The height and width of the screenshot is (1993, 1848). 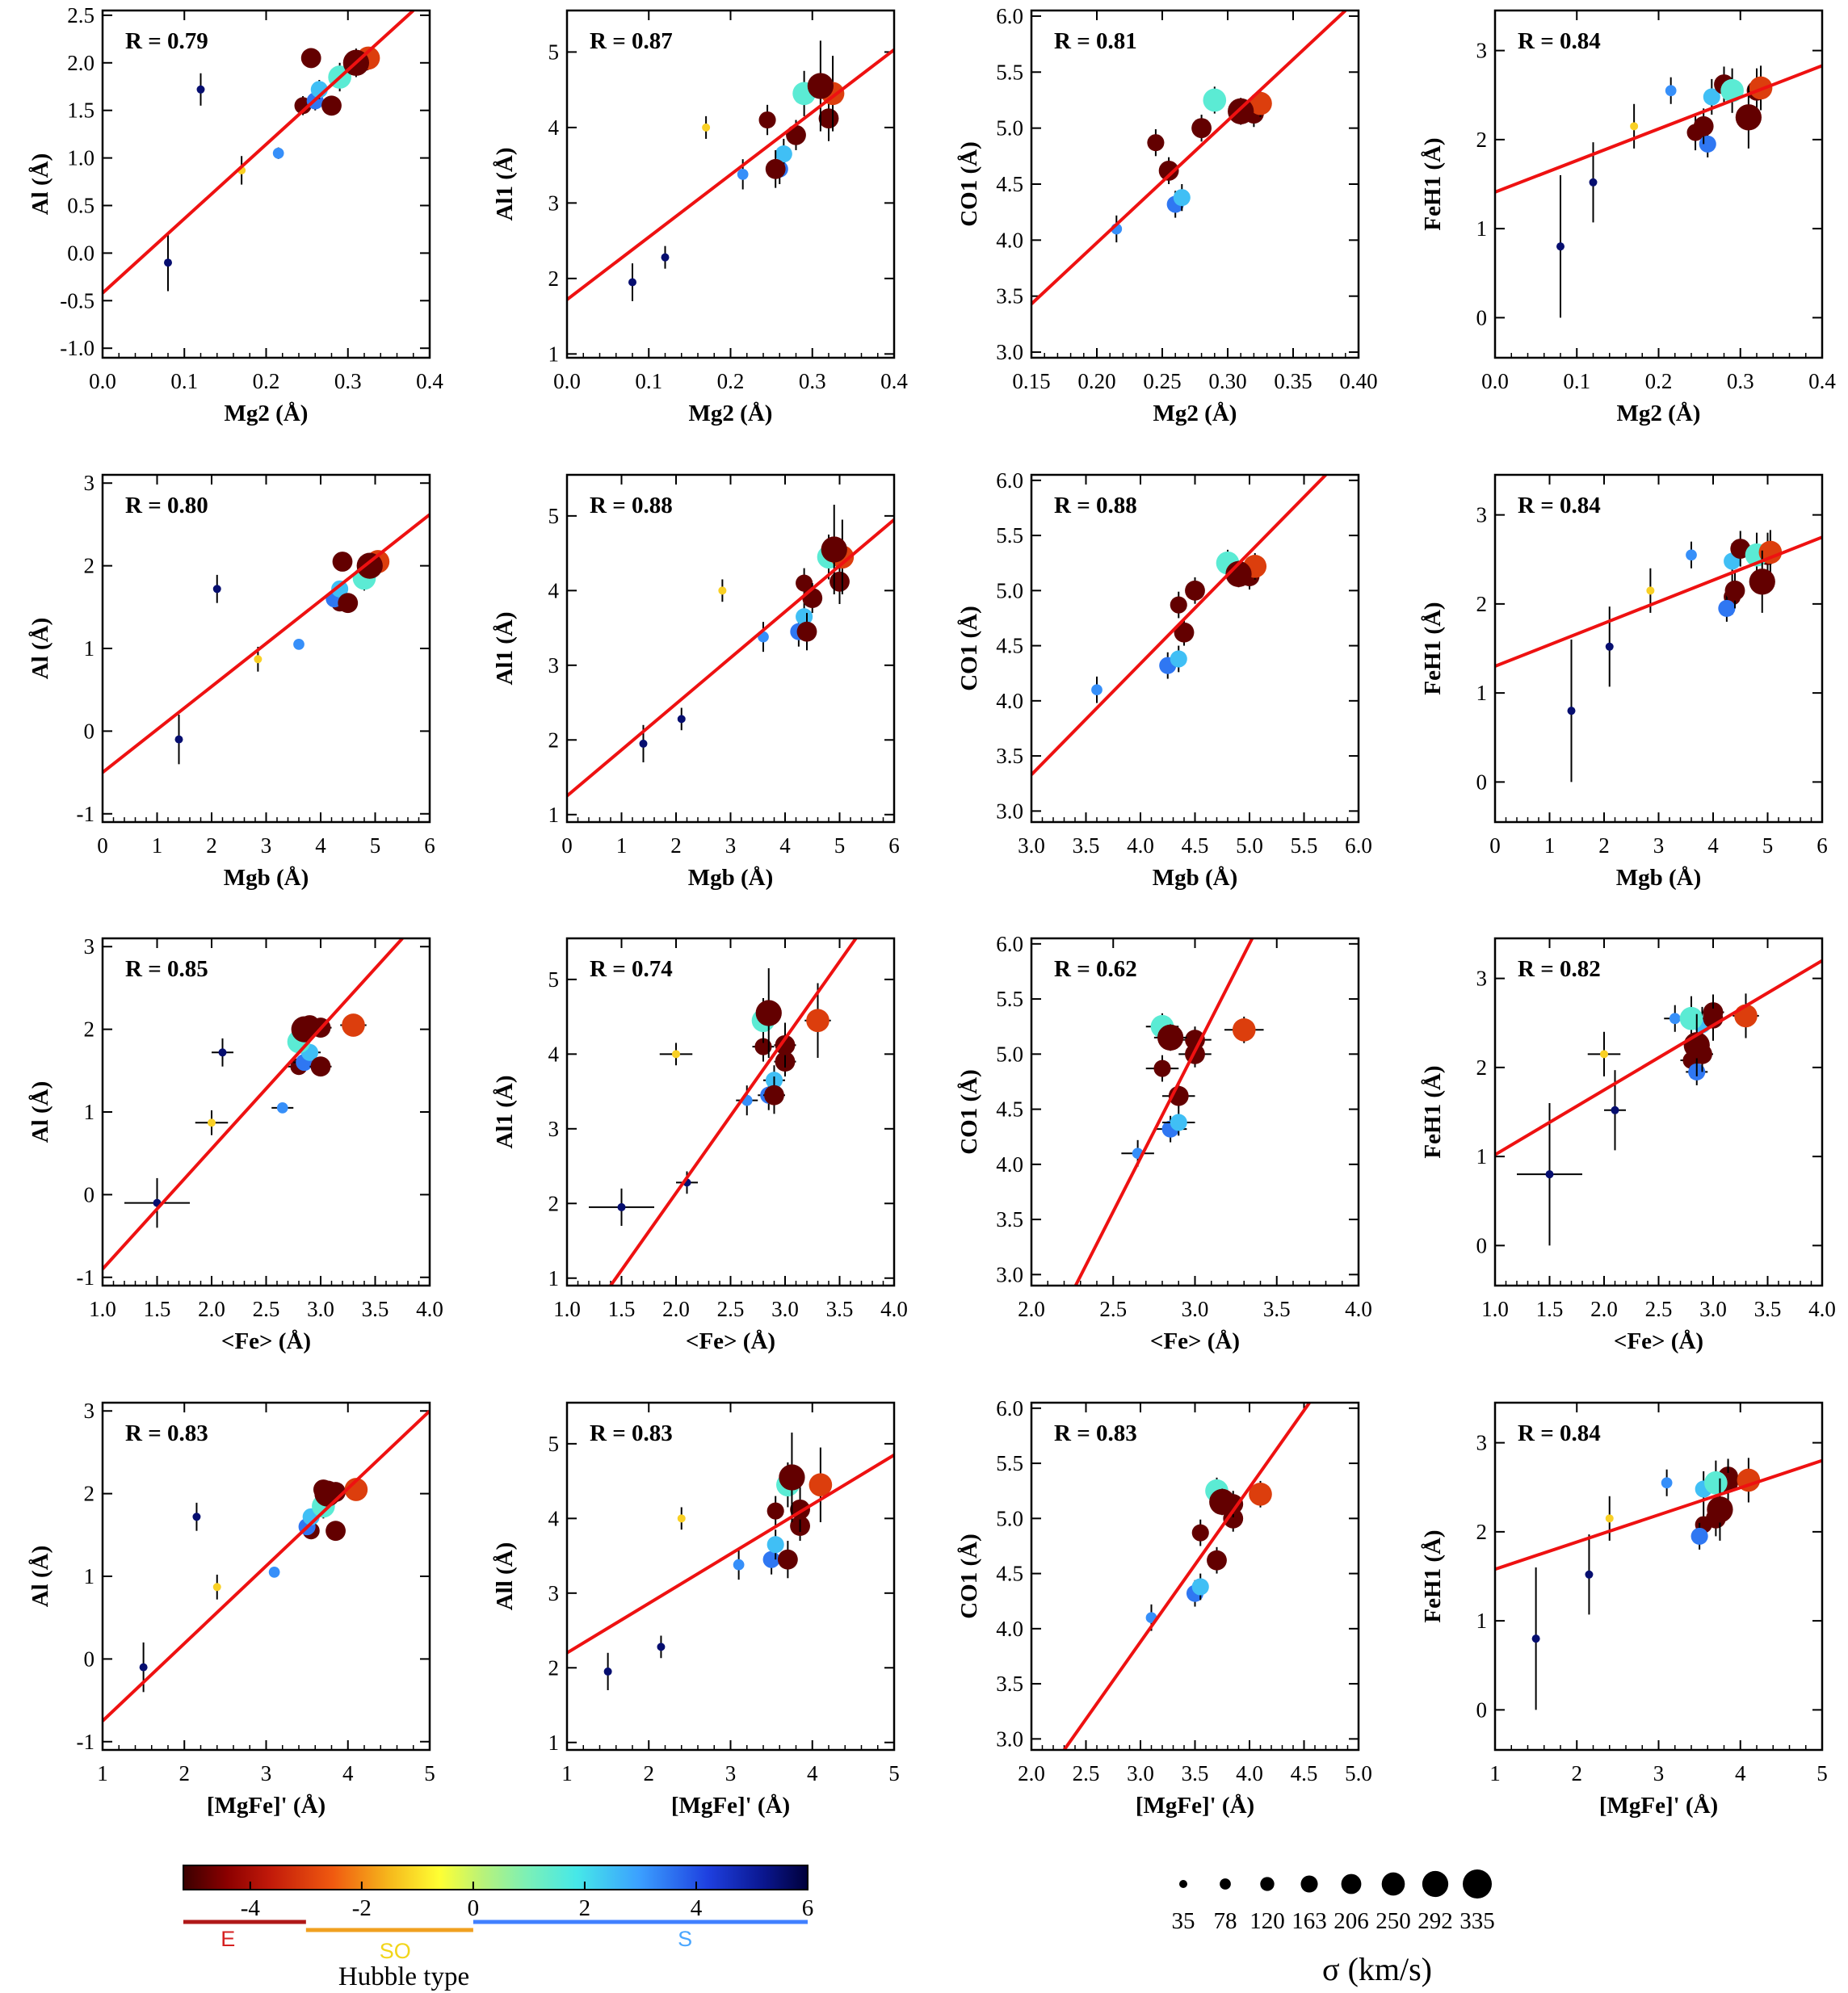 I want to click on x-axis-label: <Fe> (Å), so click(x=1195, y=1341).